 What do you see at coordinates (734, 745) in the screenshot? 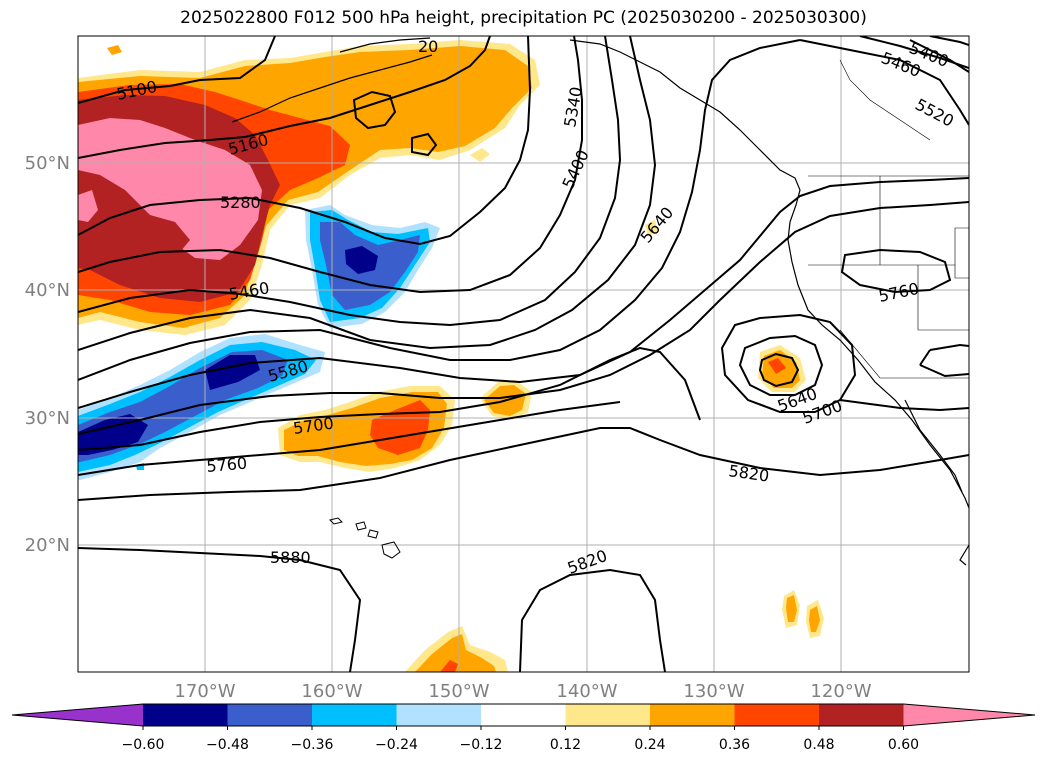
I see `colorbar-tick-label: 0.36` at bounding box center [734, 745].